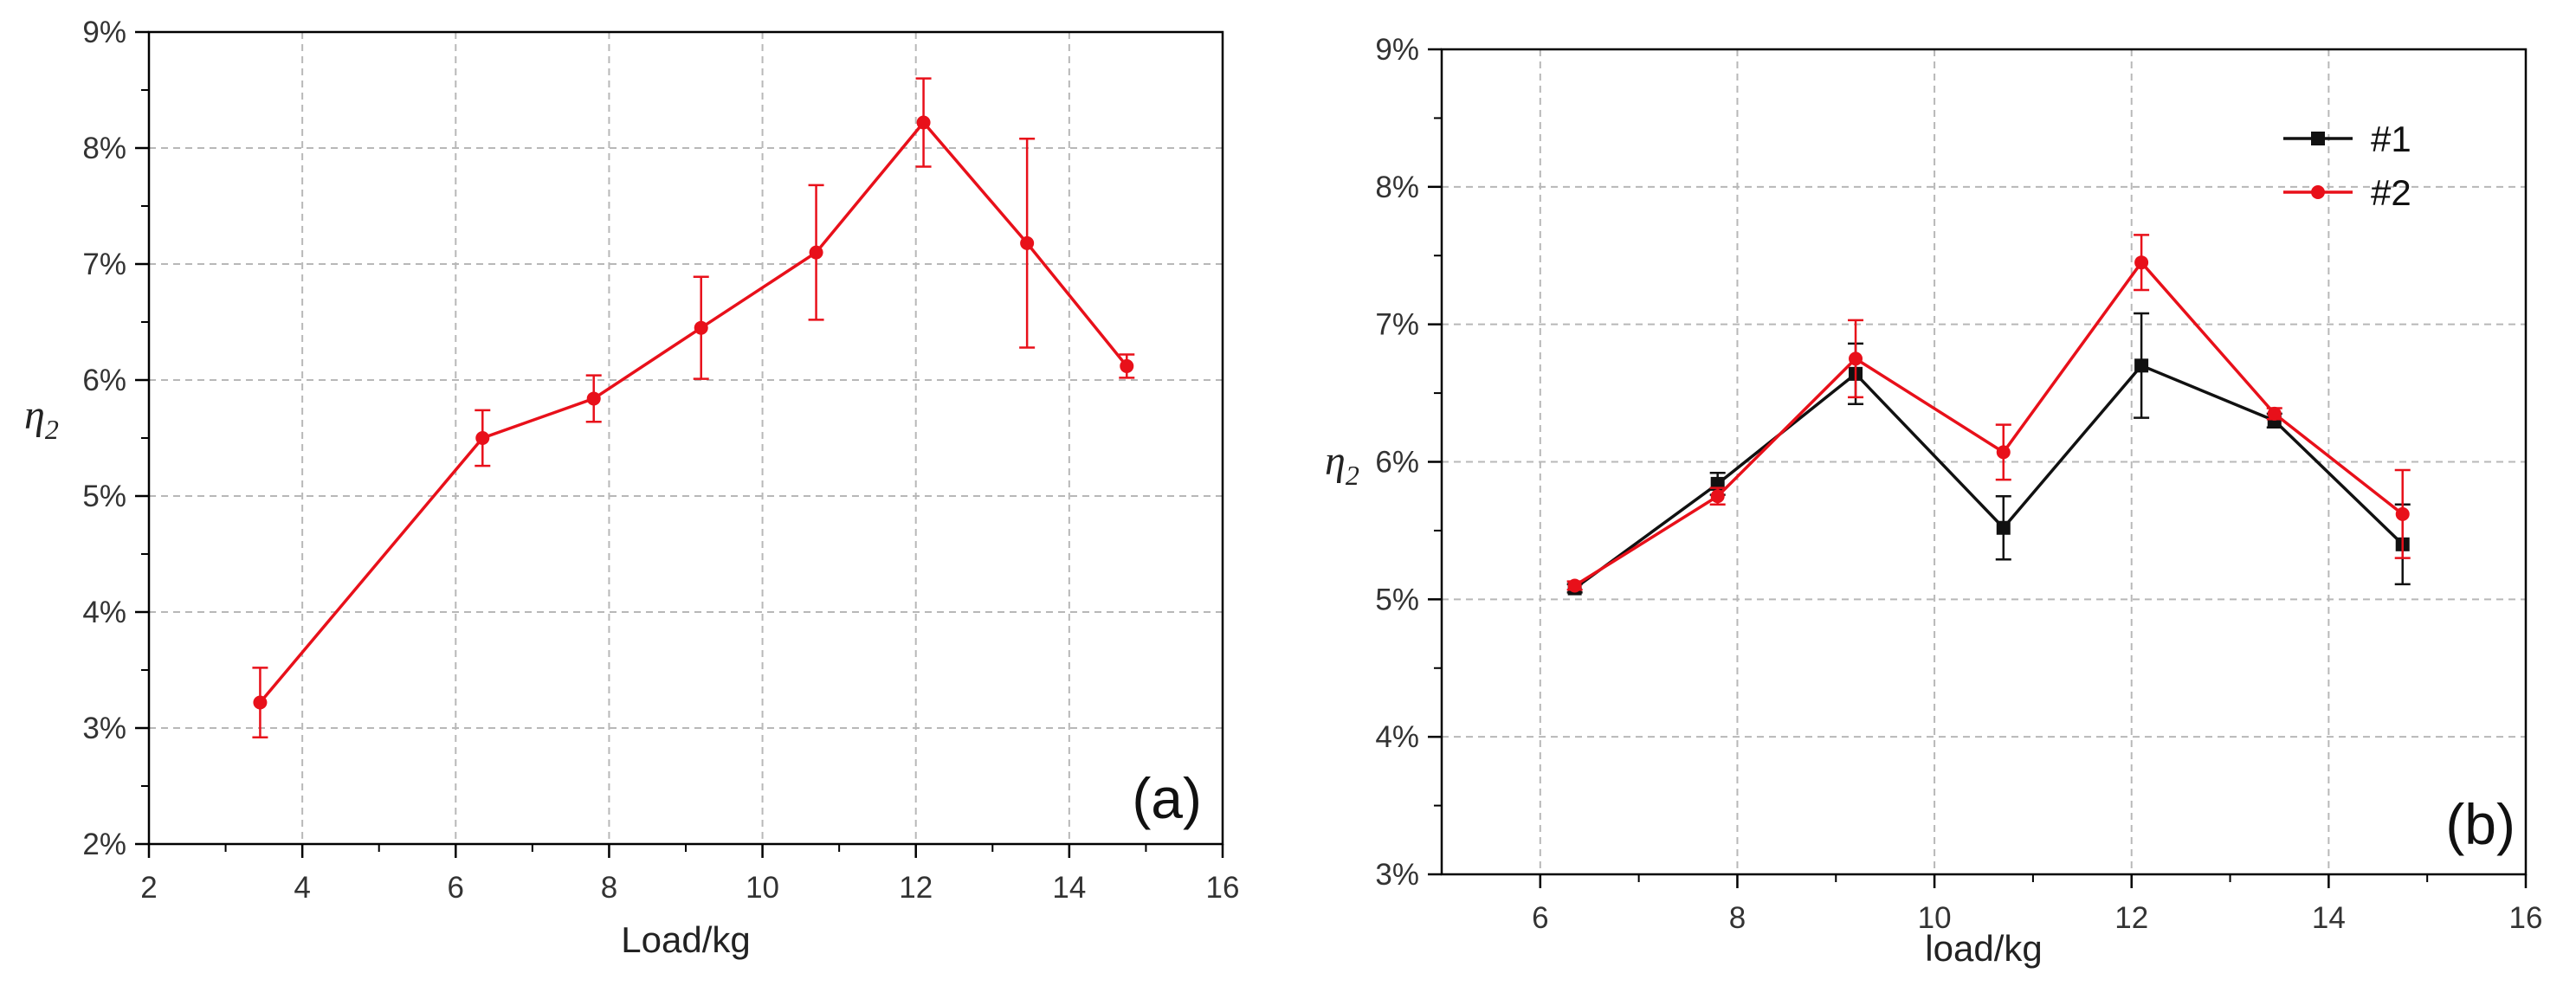 The height and width of the screenshot is (986, 2576). I want to click on panel-label-b: (b), so click(2480, 824).